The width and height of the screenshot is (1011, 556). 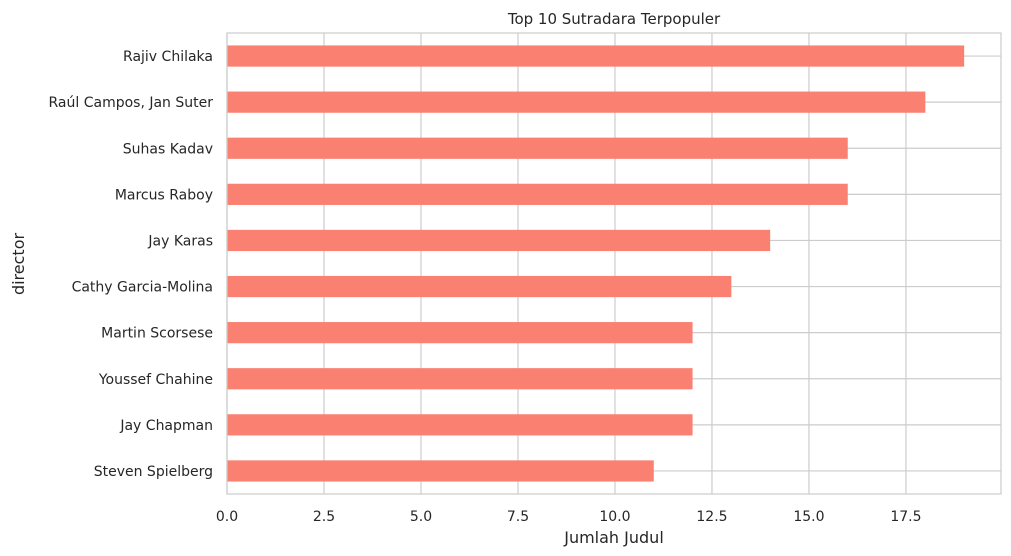 I want to click on y-tick-label: Suhas Kadav, so click(x=168, y=149).